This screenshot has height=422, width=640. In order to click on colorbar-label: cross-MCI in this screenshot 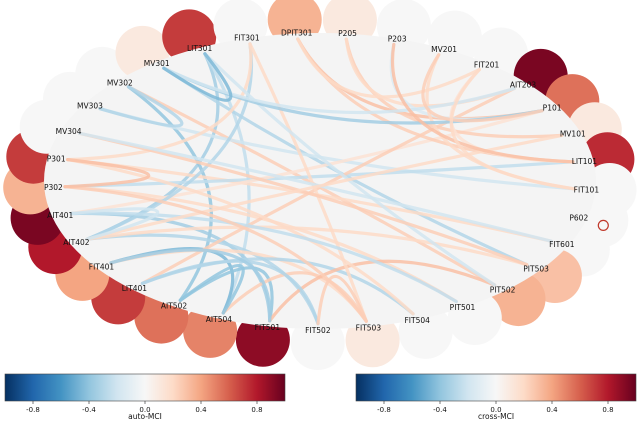, I will do `click(496, 416)`.